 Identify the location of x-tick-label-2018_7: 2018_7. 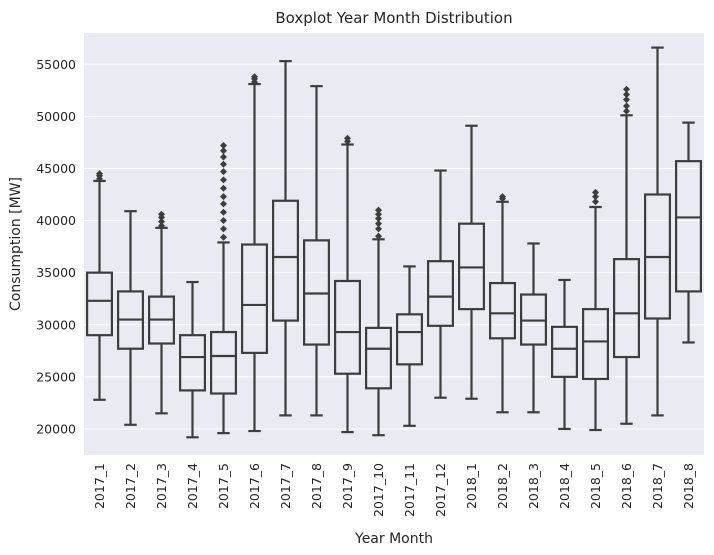
(657, 486).